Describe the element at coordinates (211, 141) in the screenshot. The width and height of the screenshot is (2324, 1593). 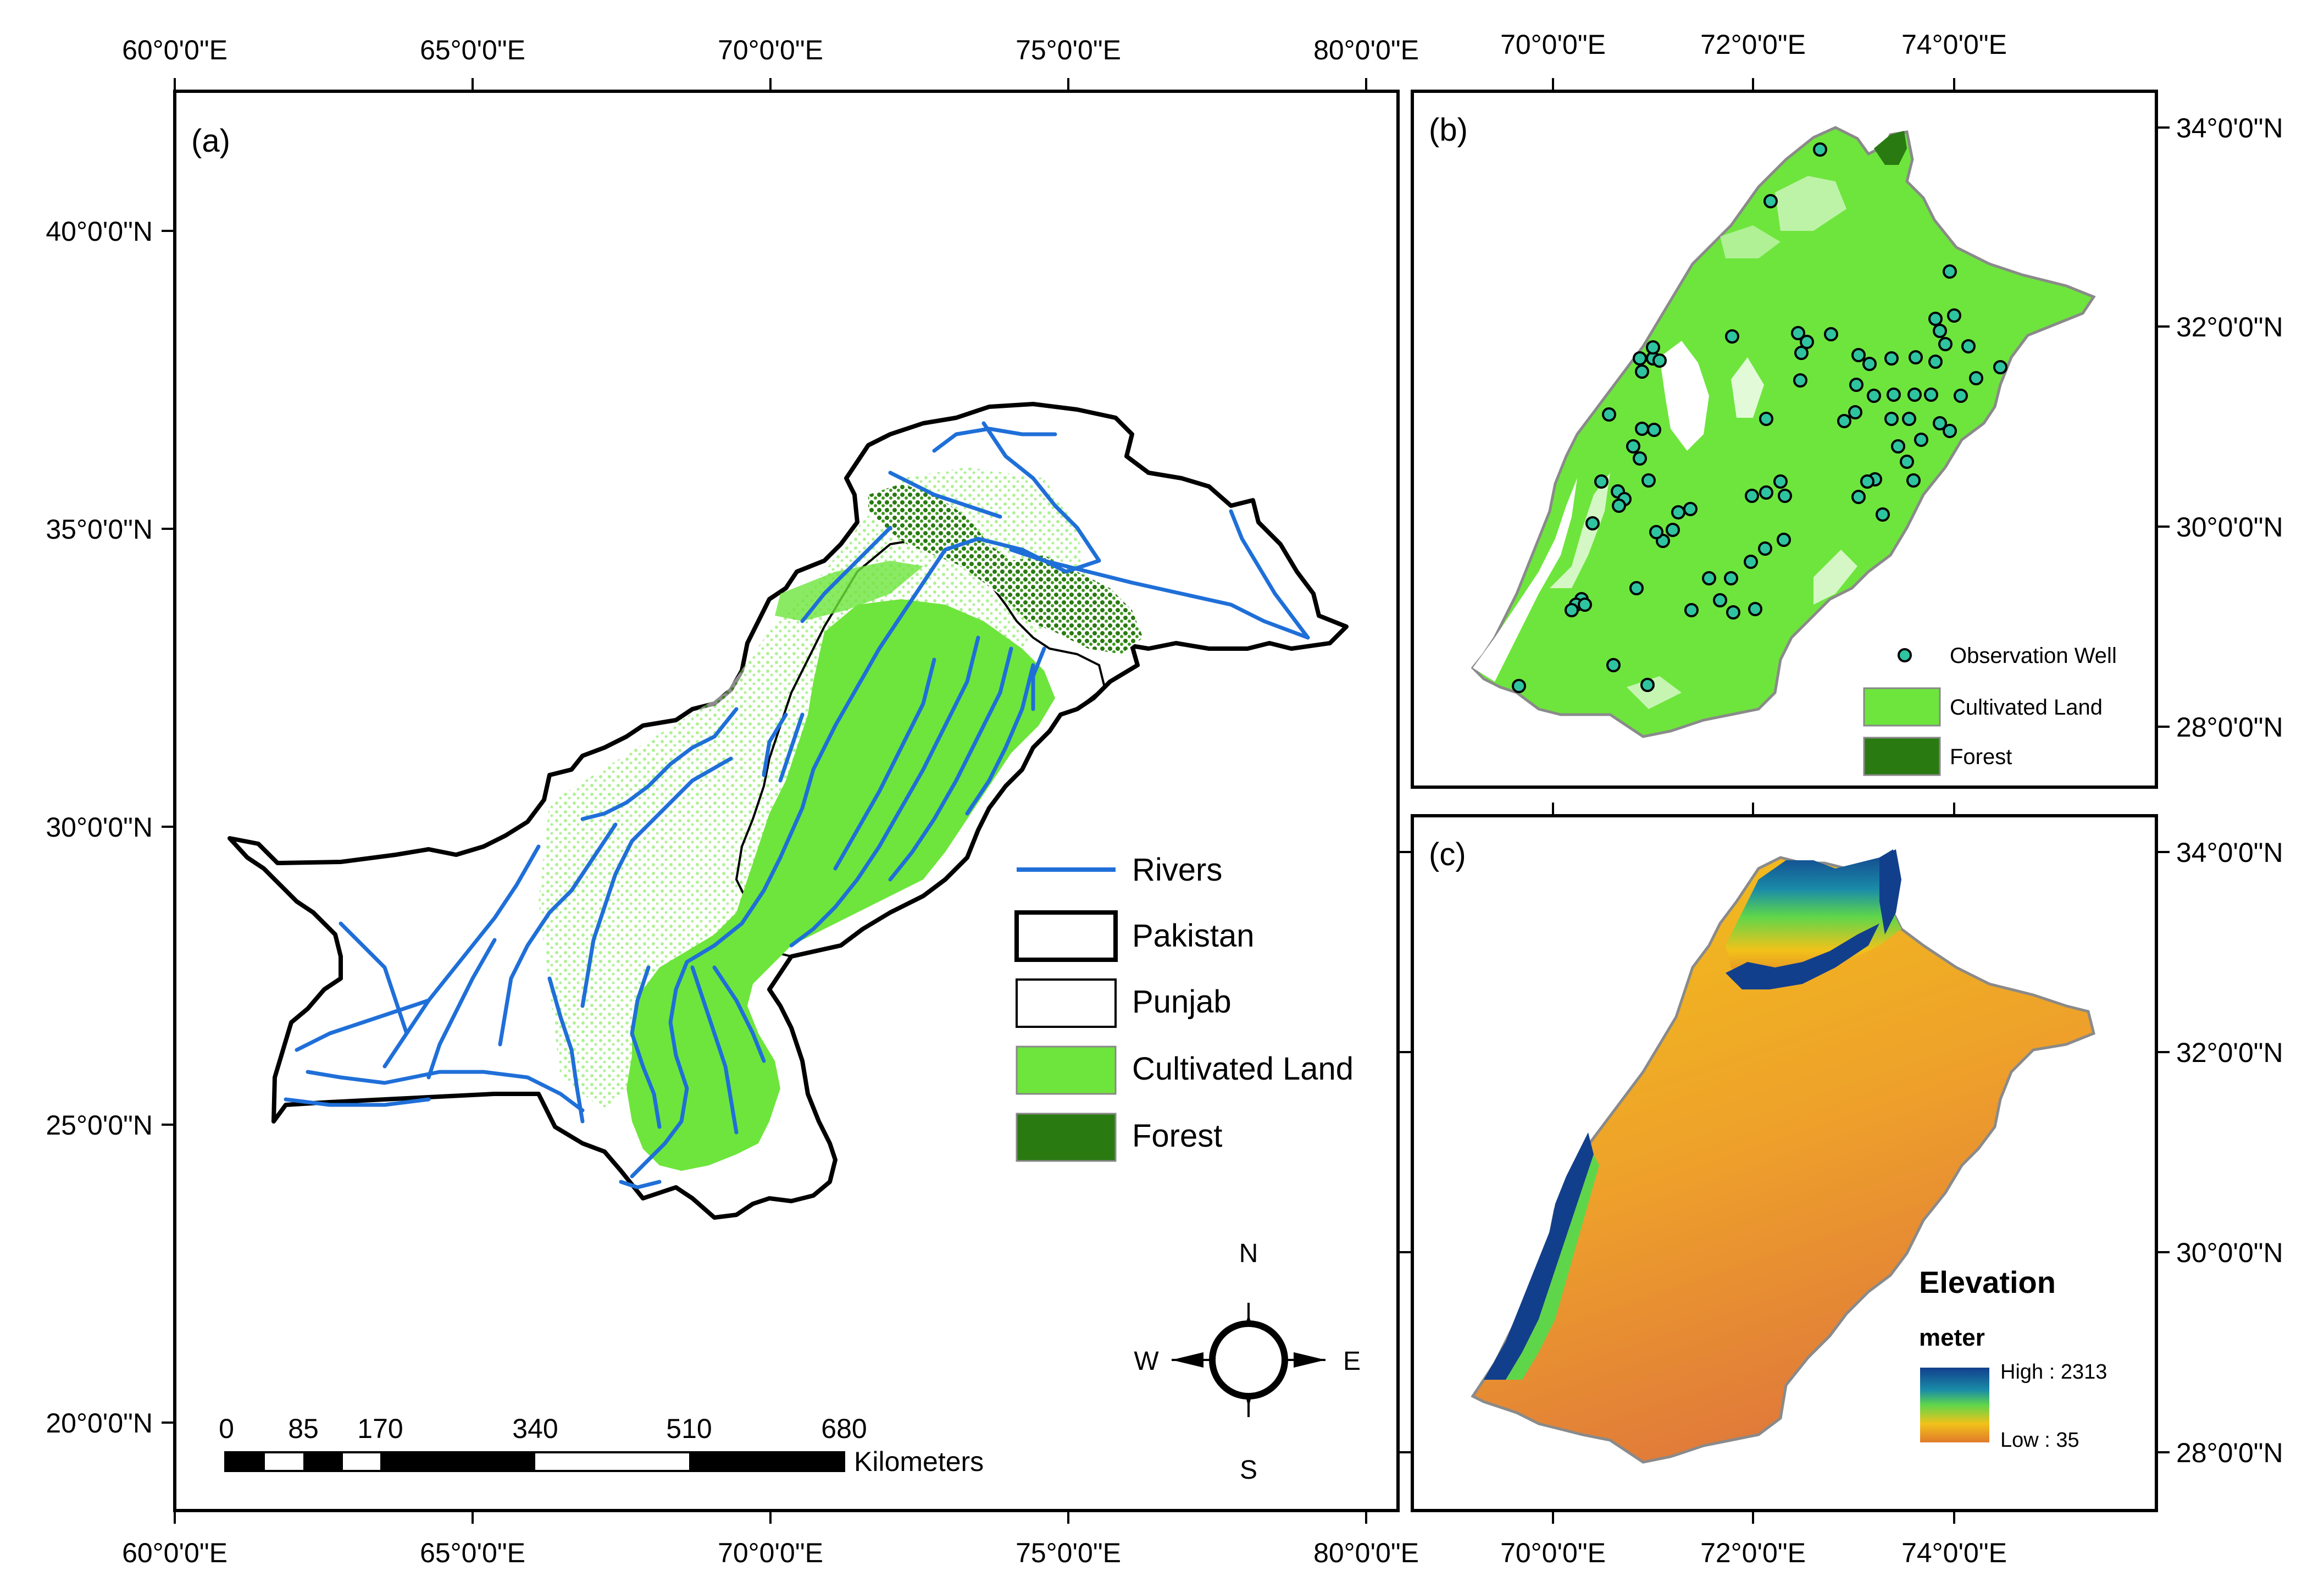
I see `panel-a-tag: (a)` at that location.